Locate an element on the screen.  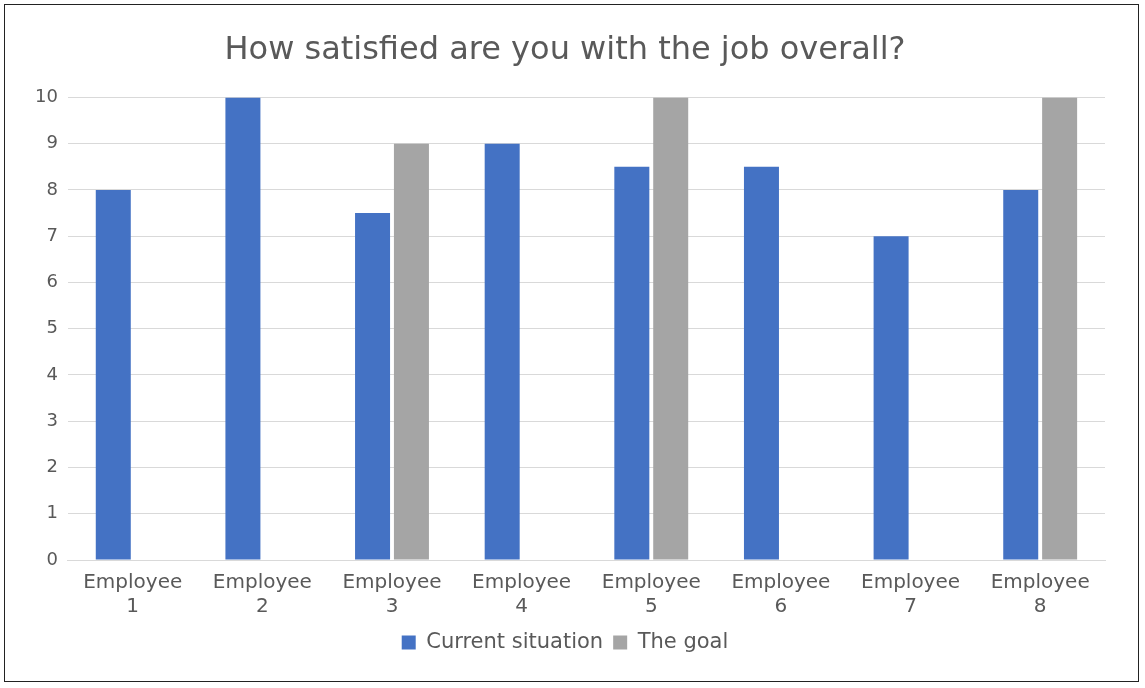
x-tick-label: Employee 5 is located at coordinates (651, 593).